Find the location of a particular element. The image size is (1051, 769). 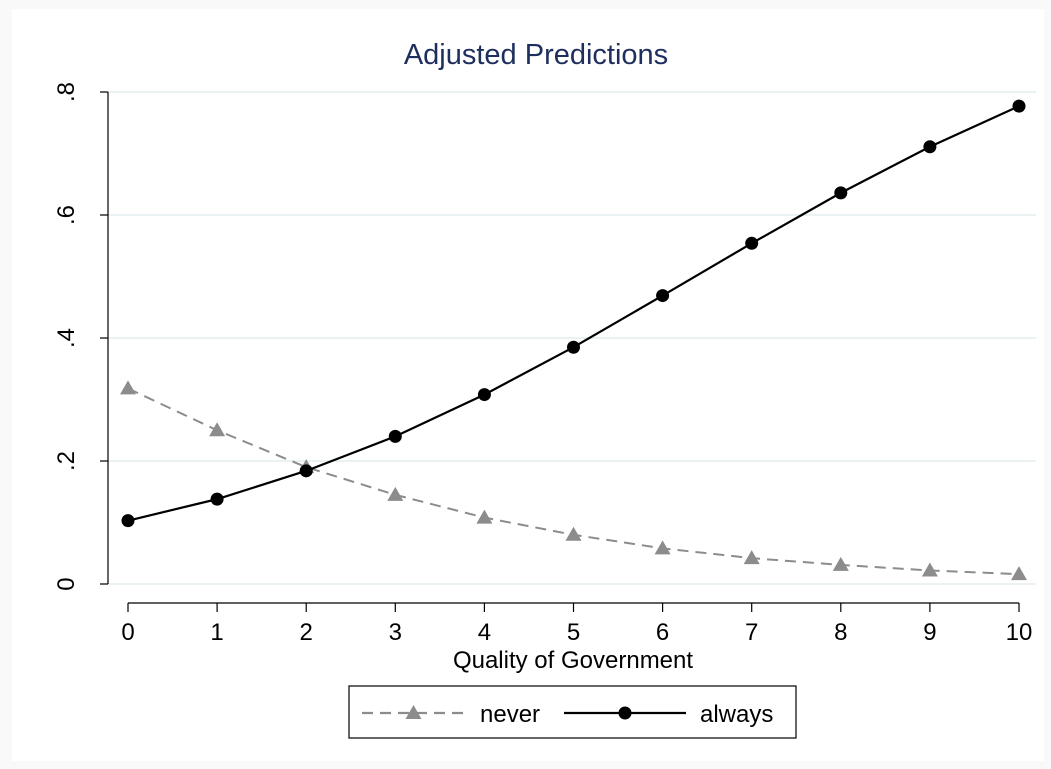

y-tick-label: .4 is located at coordinates (66, 338).